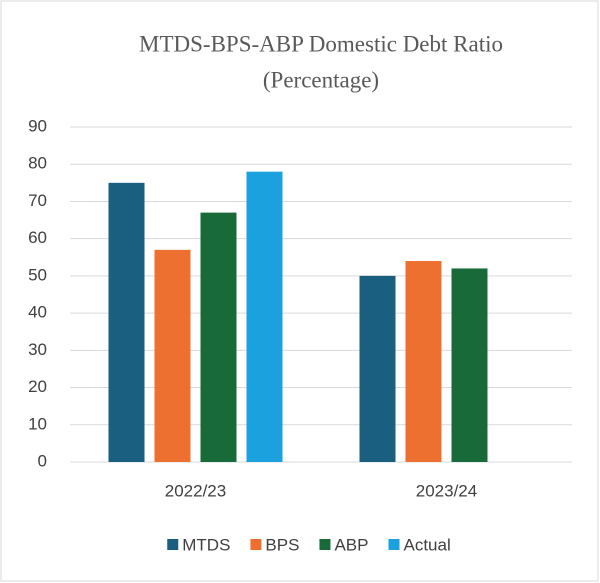  What do you see at coordinates (351, 544) in the screenshot?
I see `legend-label: ABP` at bounding box center [351, 544].